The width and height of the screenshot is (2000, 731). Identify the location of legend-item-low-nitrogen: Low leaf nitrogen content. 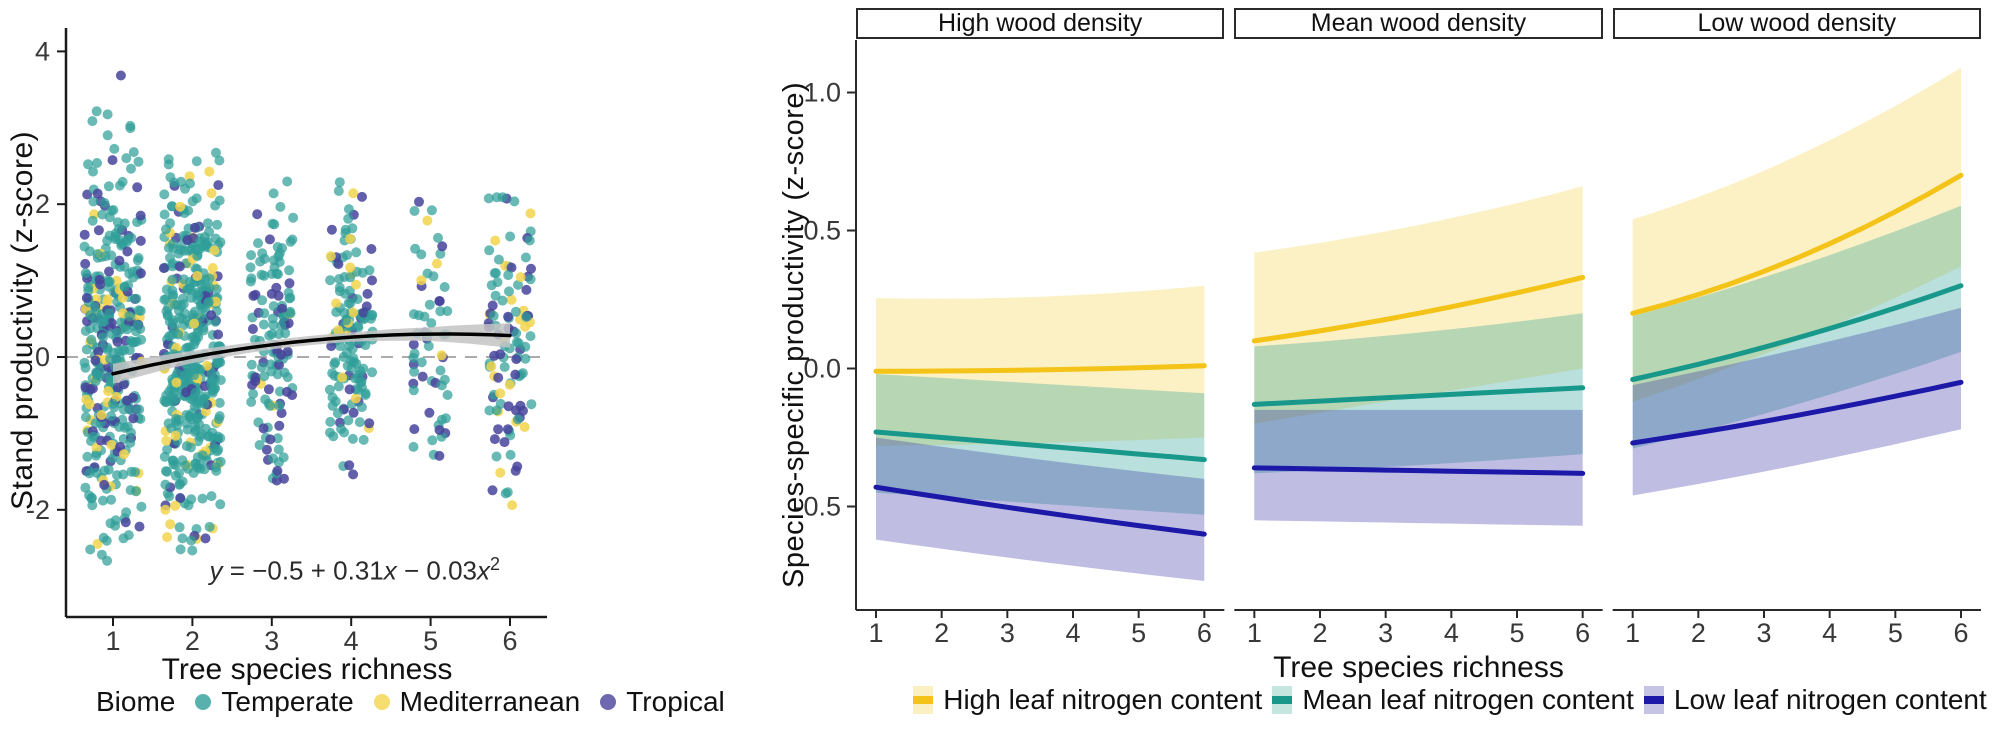
(1815, 700).